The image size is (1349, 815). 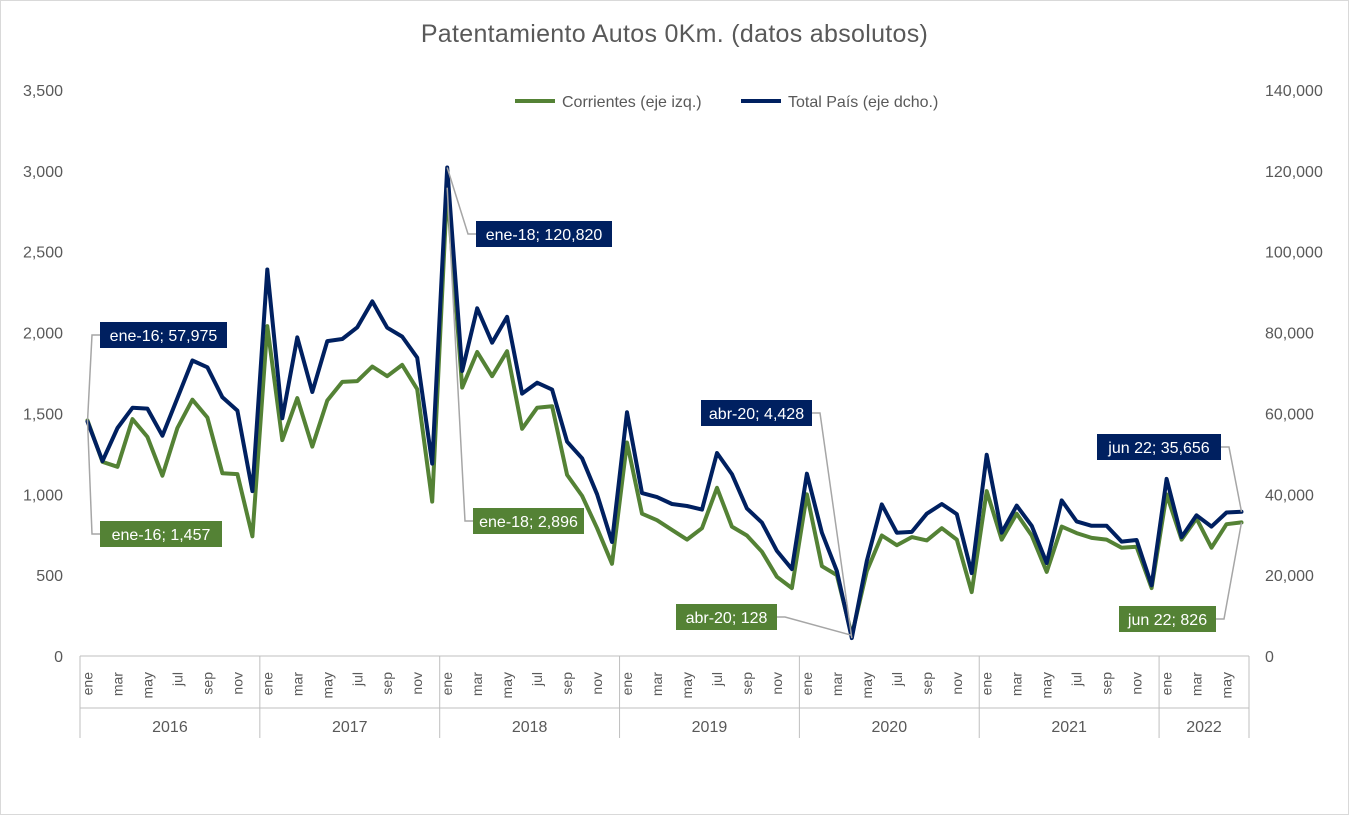 I want to click on legend-label: Total País (eje dcho.), so click(x=863, y=102).